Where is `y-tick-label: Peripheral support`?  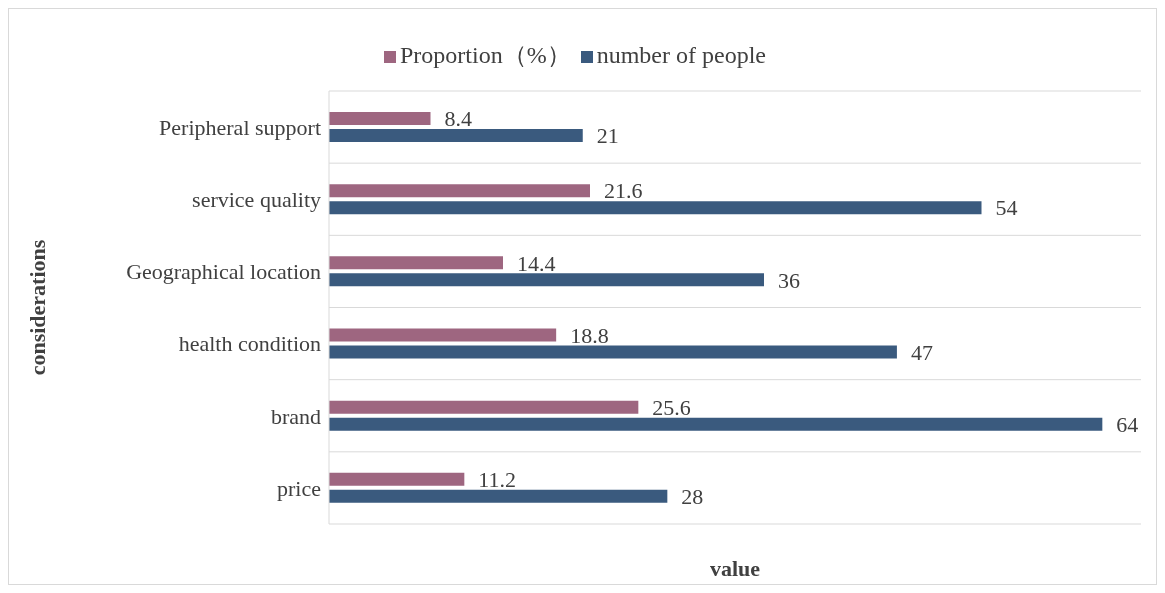
y-tick-label: Peripheral support is located at coordinates (240, 127).